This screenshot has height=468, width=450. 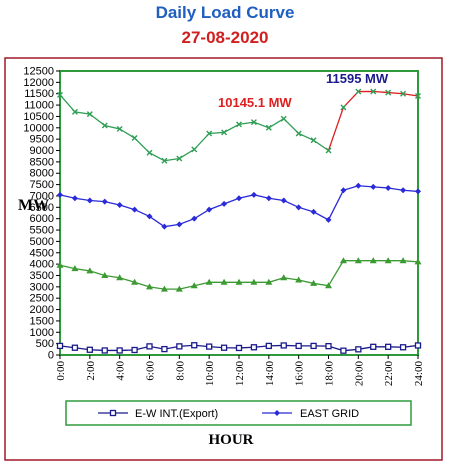 I want to click on y-tick-label: 8500, so click(x=42, y=162).